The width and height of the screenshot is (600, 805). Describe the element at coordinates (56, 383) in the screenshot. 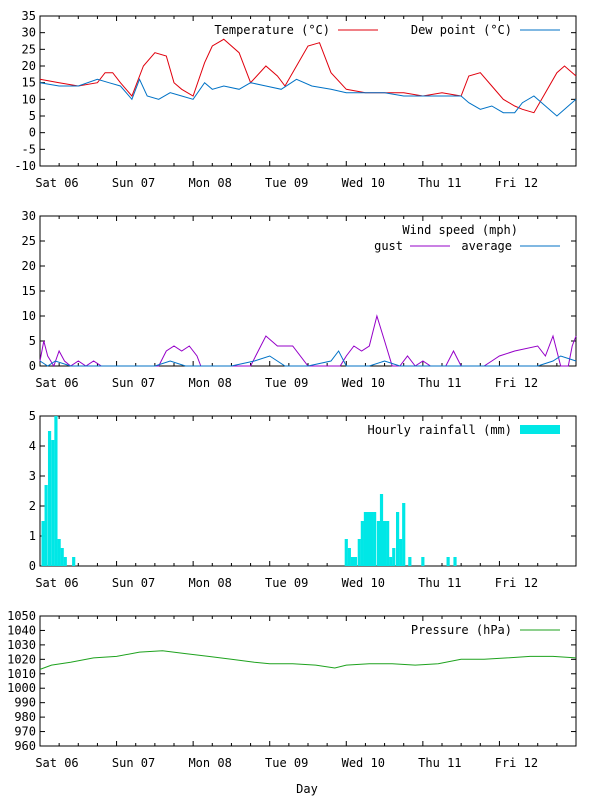

I see `x-tick-label-wind: Sat 06` at that location.